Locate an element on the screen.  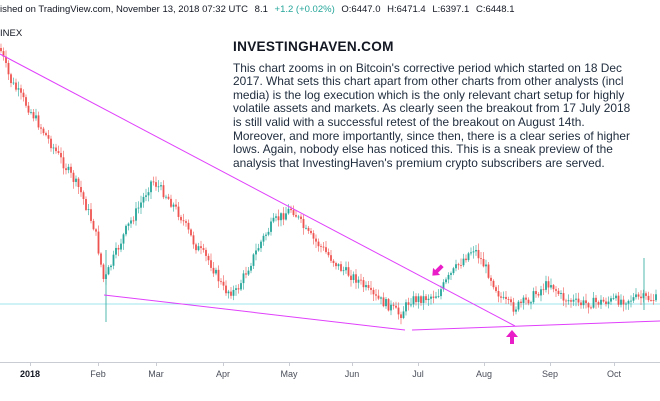
x-tick-label: Jul is located at coordinates (418, 374).